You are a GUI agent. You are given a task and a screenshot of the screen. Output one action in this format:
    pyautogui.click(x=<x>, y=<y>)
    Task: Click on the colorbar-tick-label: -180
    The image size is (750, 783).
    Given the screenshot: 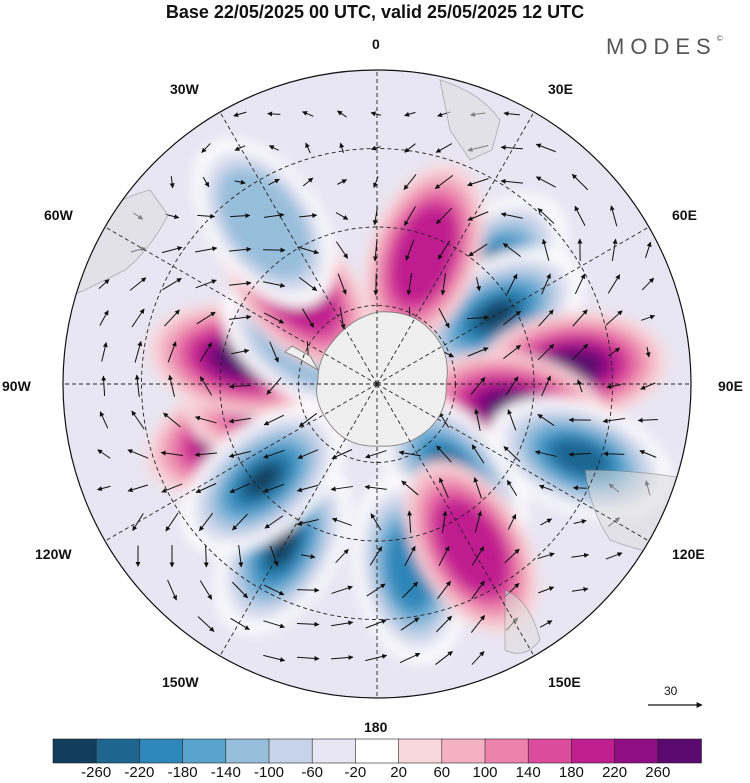 What is the action you would take?
    pyautogui.click(x=182, y=772)
    